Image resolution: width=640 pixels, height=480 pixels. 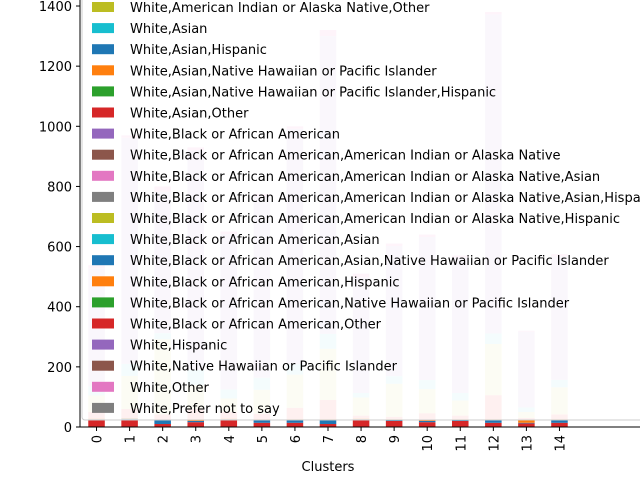 What do you see at coordinates (164, 439) in the screenshot?
I see `x-tick-label: 2` at bounding box center [164, 439].